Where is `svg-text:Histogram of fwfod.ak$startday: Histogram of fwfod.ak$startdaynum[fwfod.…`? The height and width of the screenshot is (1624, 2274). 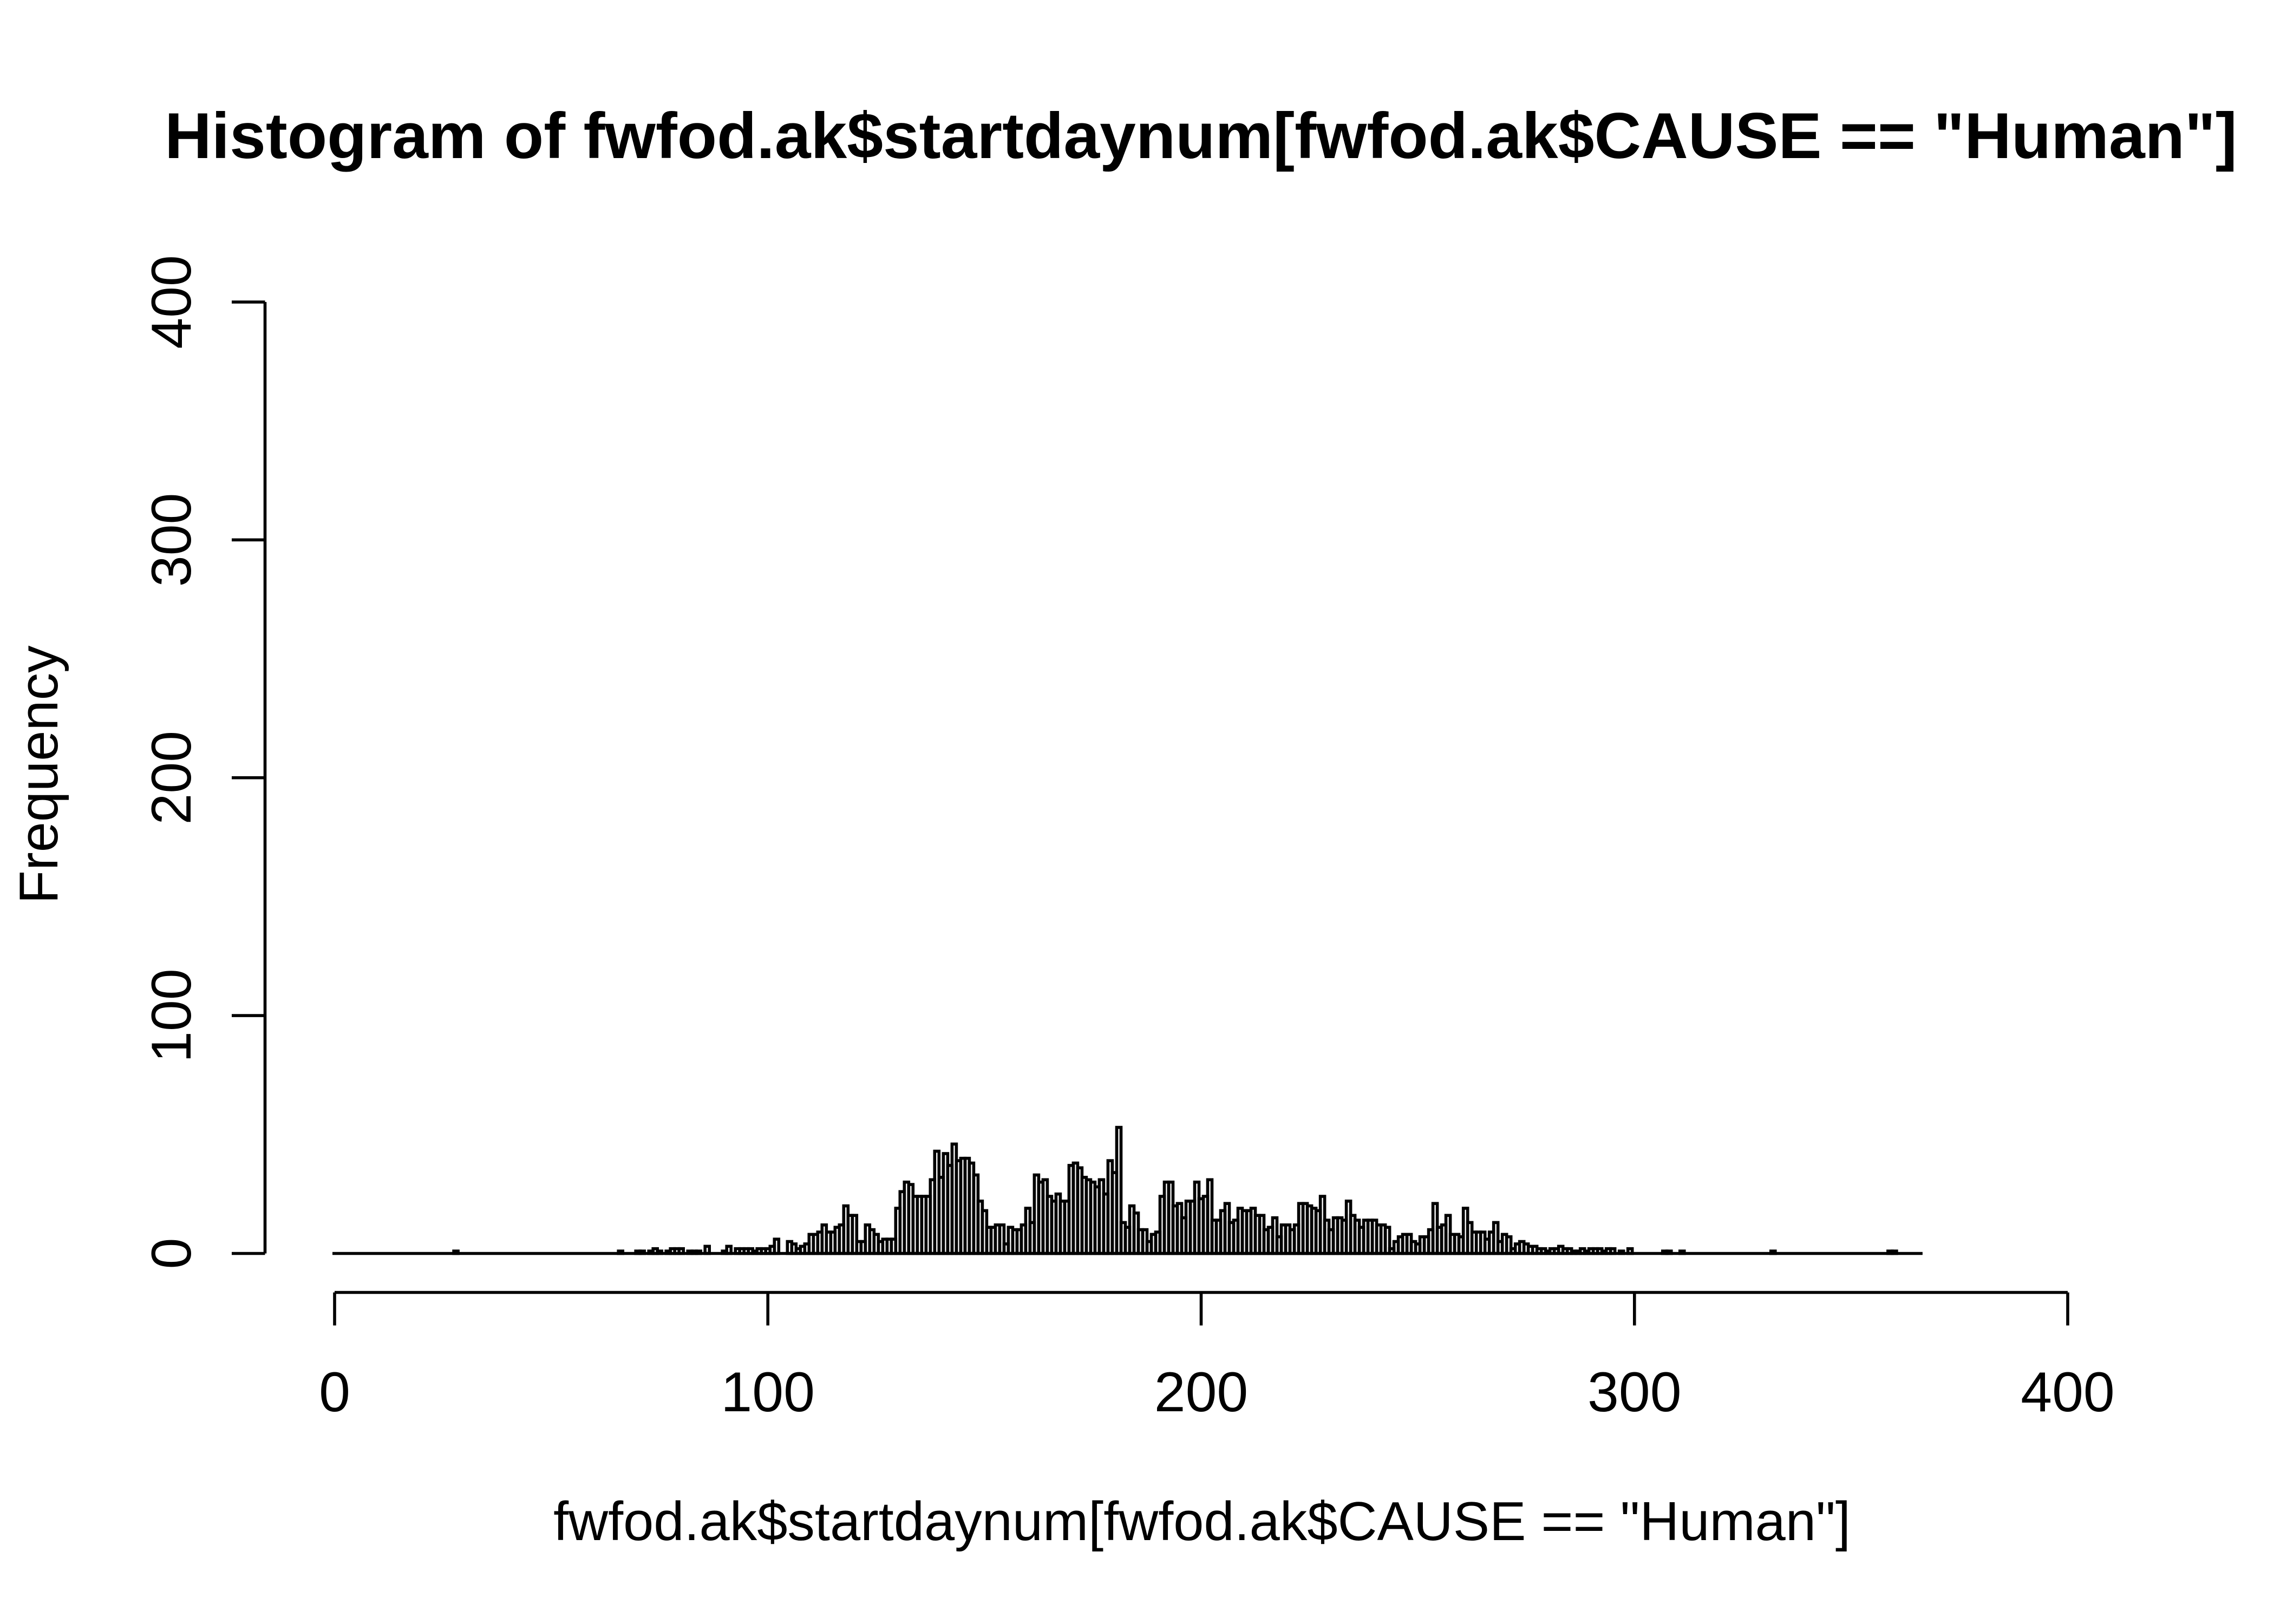
svg-text:Histogram of fwfod.ak$startday: Histogram of fwfod.ak$startdaynum[fwfod.… is located at coordinates (1201, 136).